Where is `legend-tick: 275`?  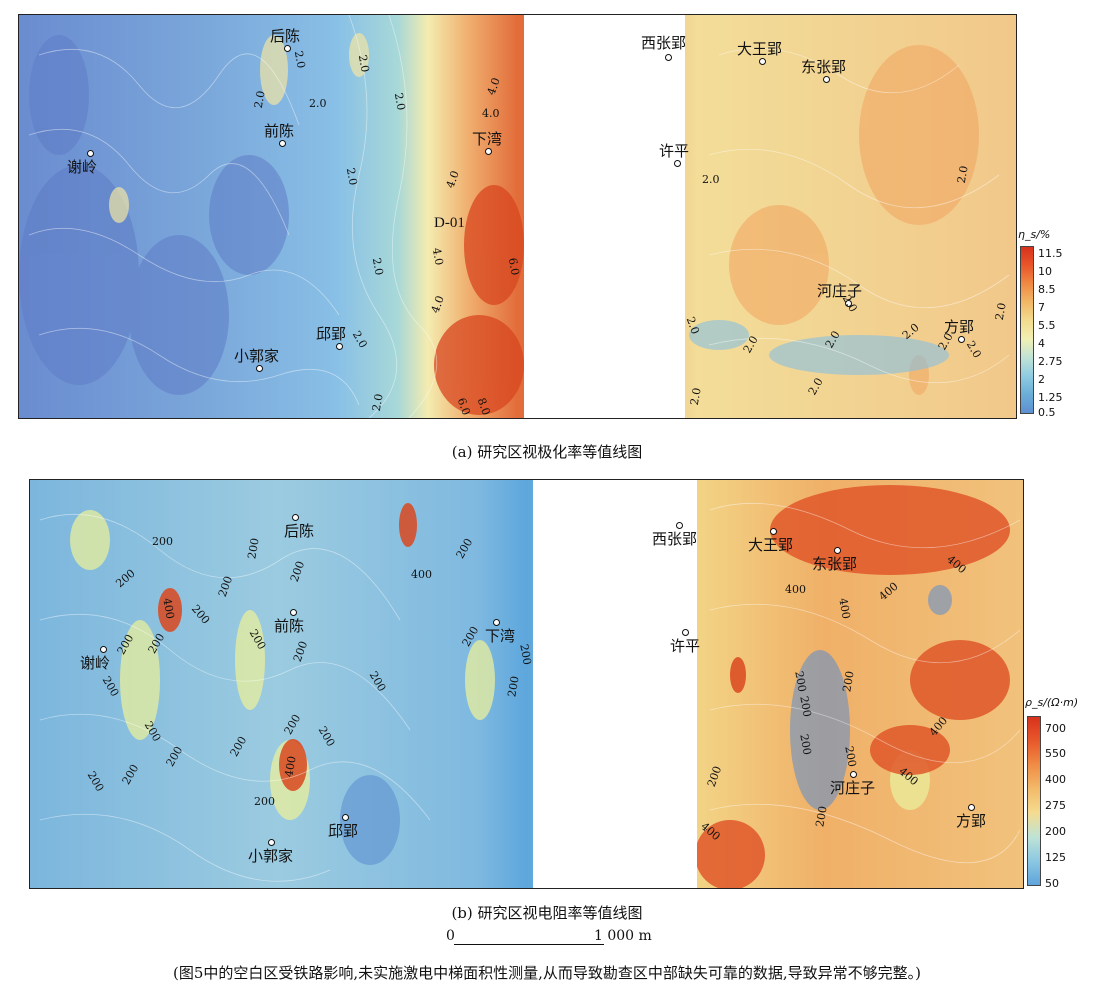 legend-tick: 275 is located at coordinates (1055, 805).